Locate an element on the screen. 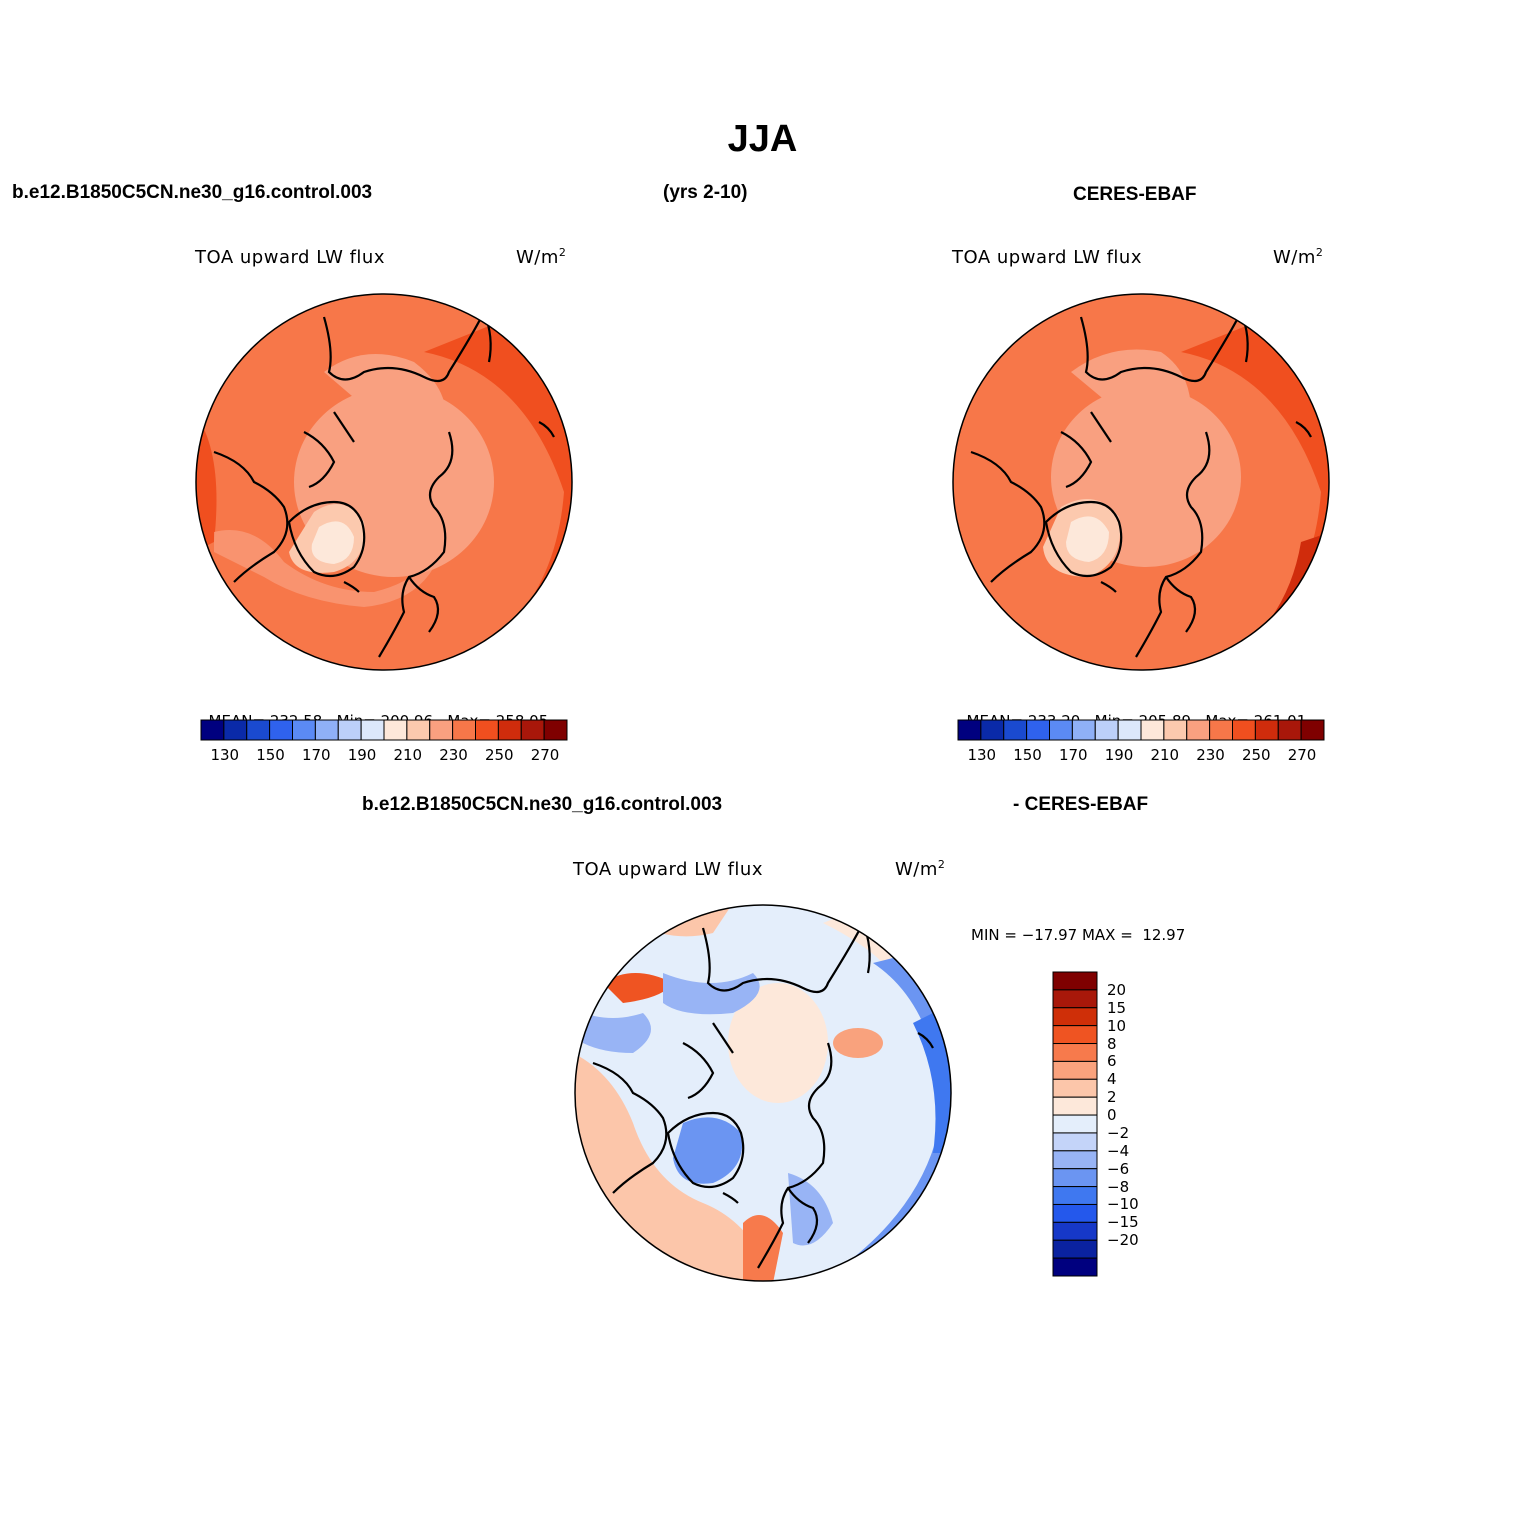  model-colorbar-tick-label: 170 is located at coordinates (316, 755).